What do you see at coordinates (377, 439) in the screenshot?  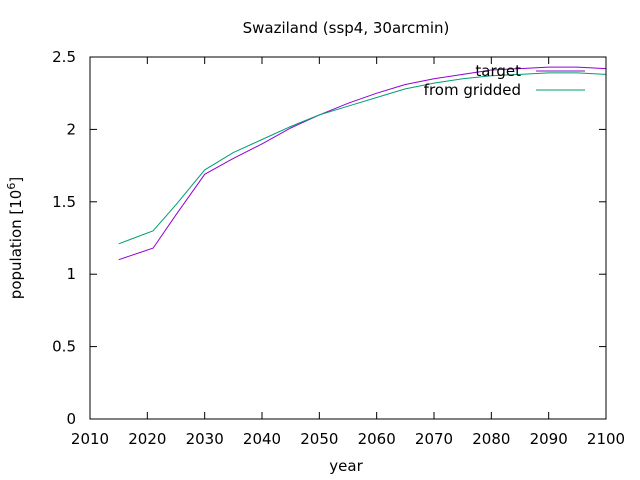 I see `x-tick-label: 2060` at bounding box center [377, 439].